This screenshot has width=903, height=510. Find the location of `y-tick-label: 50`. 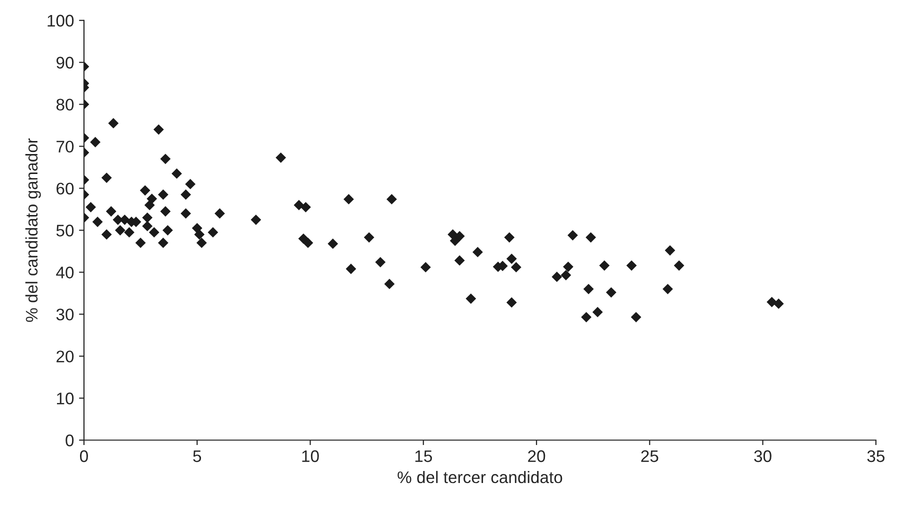

y-tick-label: 50 is located at coordinates (65, 230).